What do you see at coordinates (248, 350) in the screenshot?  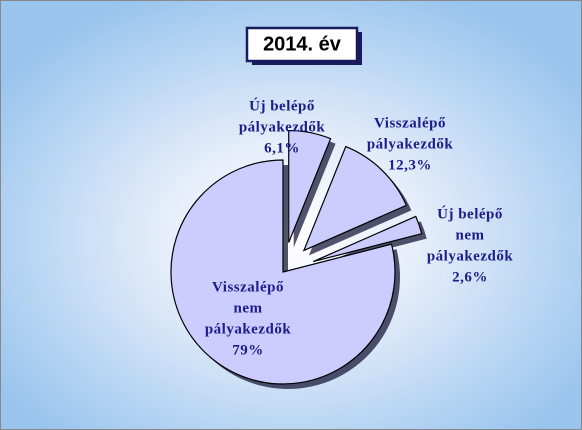 I see `value-label: 79%` at bounding box center [248, 350].